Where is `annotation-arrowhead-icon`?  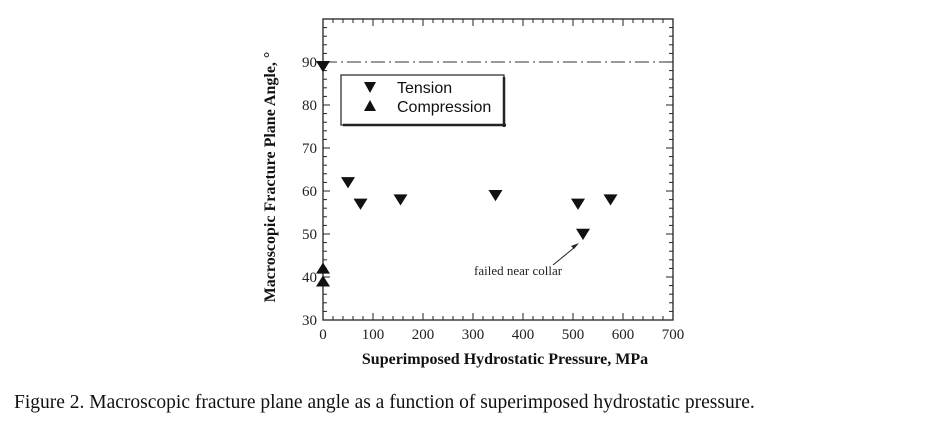 annotation-arrowhead-icon is located at coordinates (575, 246).